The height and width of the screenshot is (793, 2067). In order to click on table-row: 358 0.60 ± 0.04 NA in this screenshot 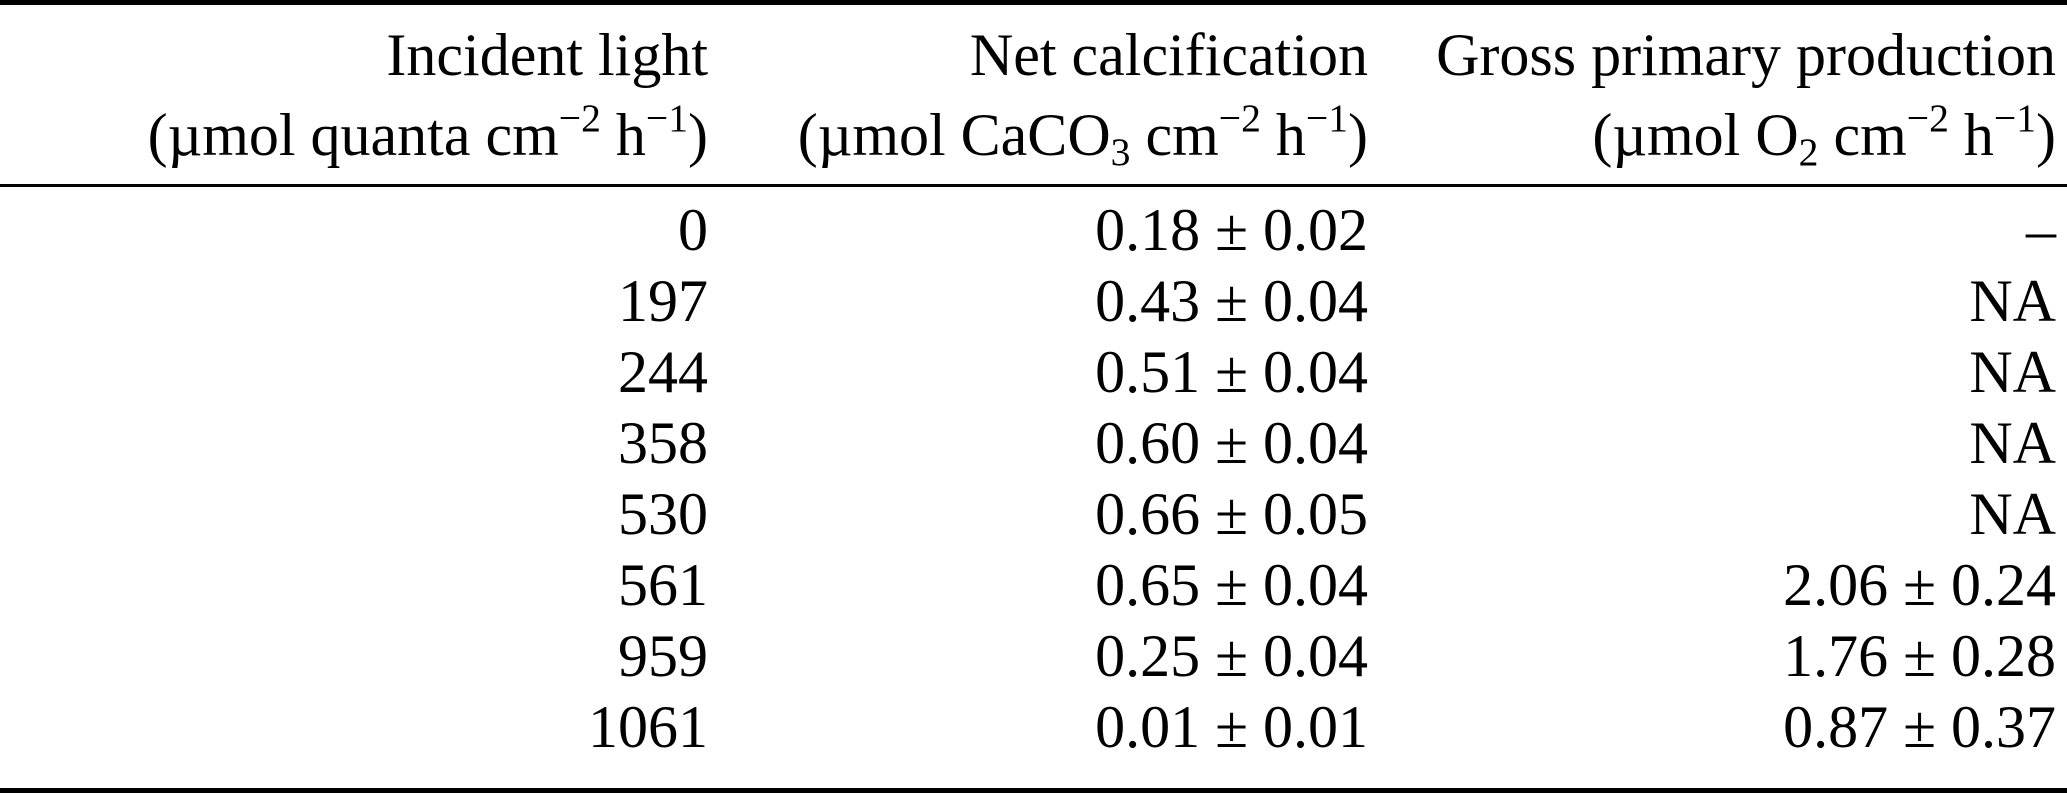, I will do `click(1028, 443)`.